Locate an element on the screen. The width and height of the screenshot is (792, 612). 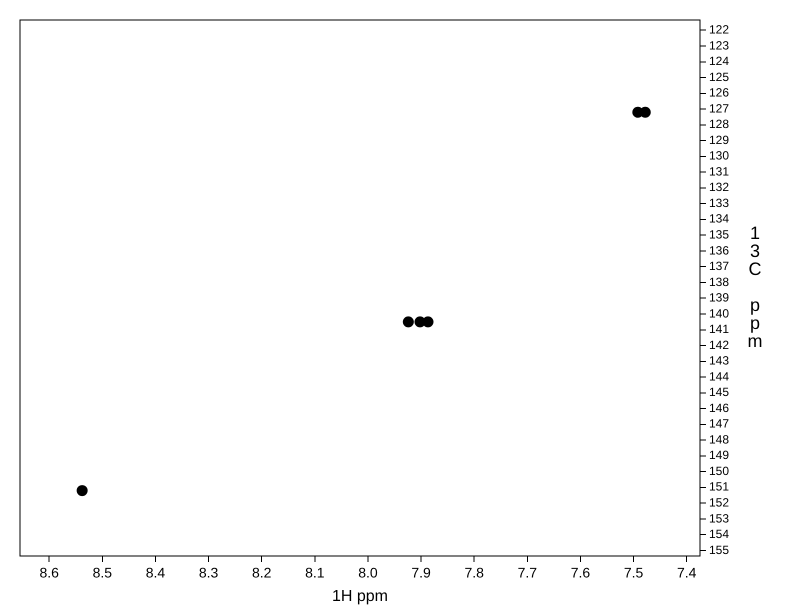
y-tick-label: 130 is located at coordinates (719, 155).